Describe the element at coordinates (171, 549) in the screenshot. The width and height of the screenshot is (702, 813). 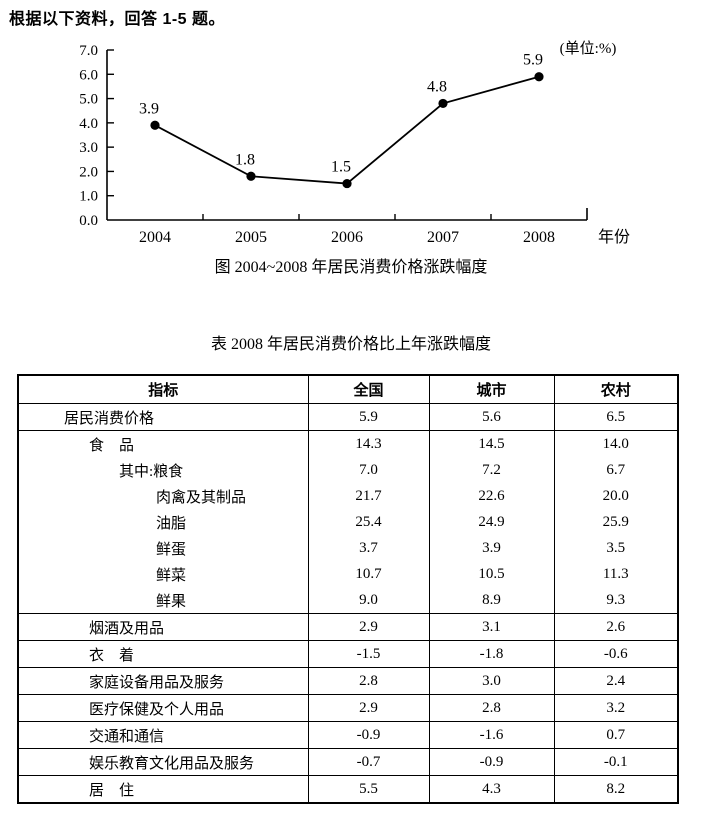
I see `indicator-cell: 鲜蛋` at that location.